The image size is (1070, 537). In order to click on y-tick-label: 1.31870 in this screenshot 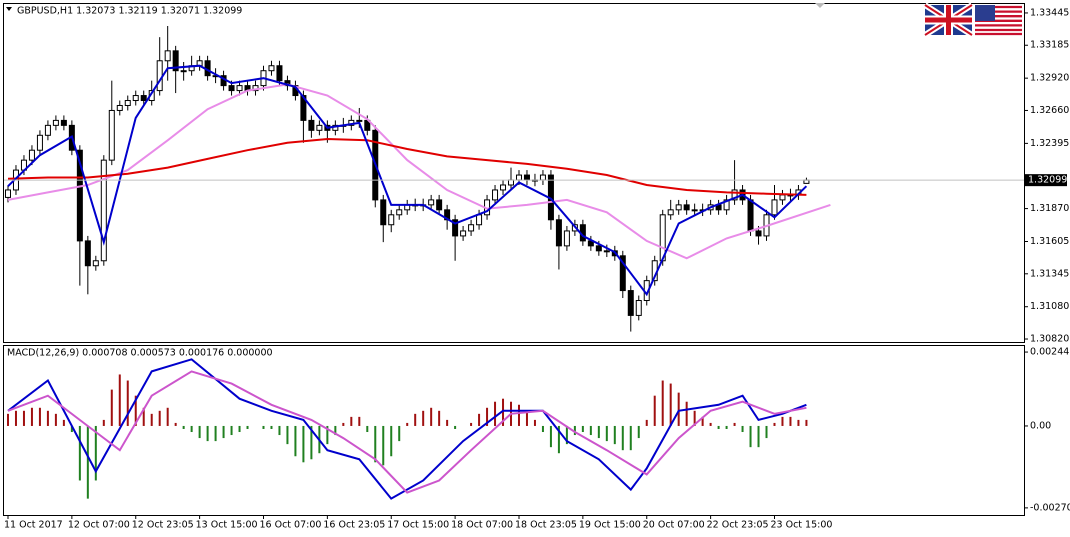, I will do `click(1049, 208)`.